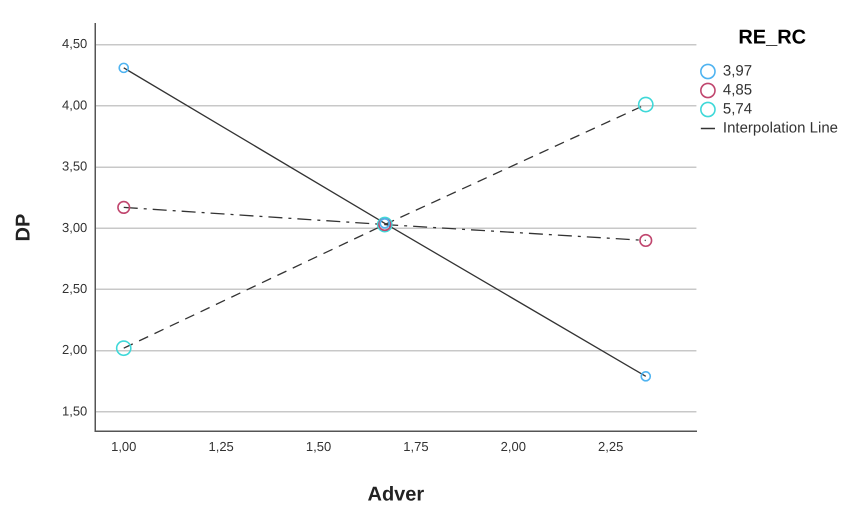  Describe the element at coordinates (416, 446) in the screenshot. I see `x-tick-label: 1,75` at that location.